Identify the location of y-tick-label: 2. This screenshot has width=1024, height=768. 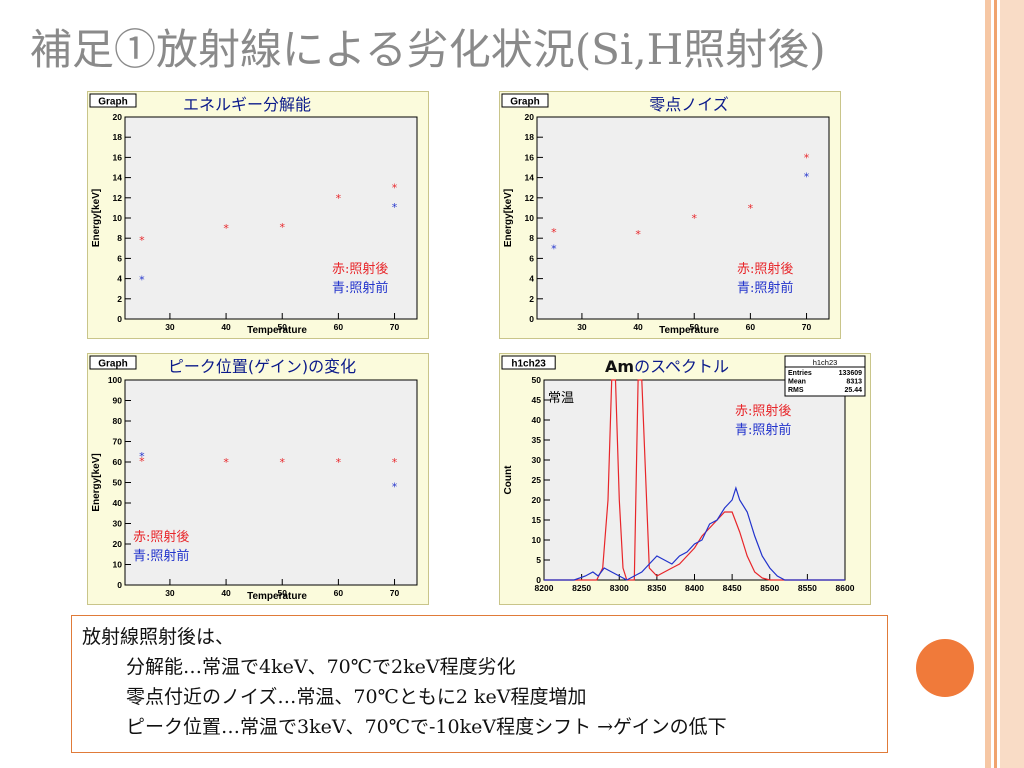
(119, 299).